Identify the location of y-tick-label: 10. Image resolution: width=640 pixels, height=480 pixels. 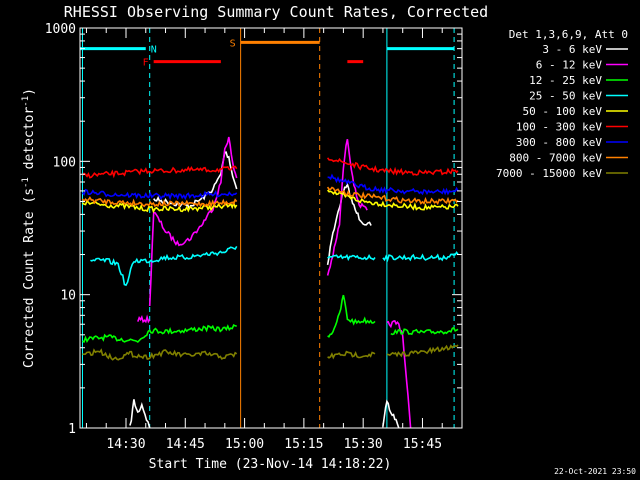
(68, 296).